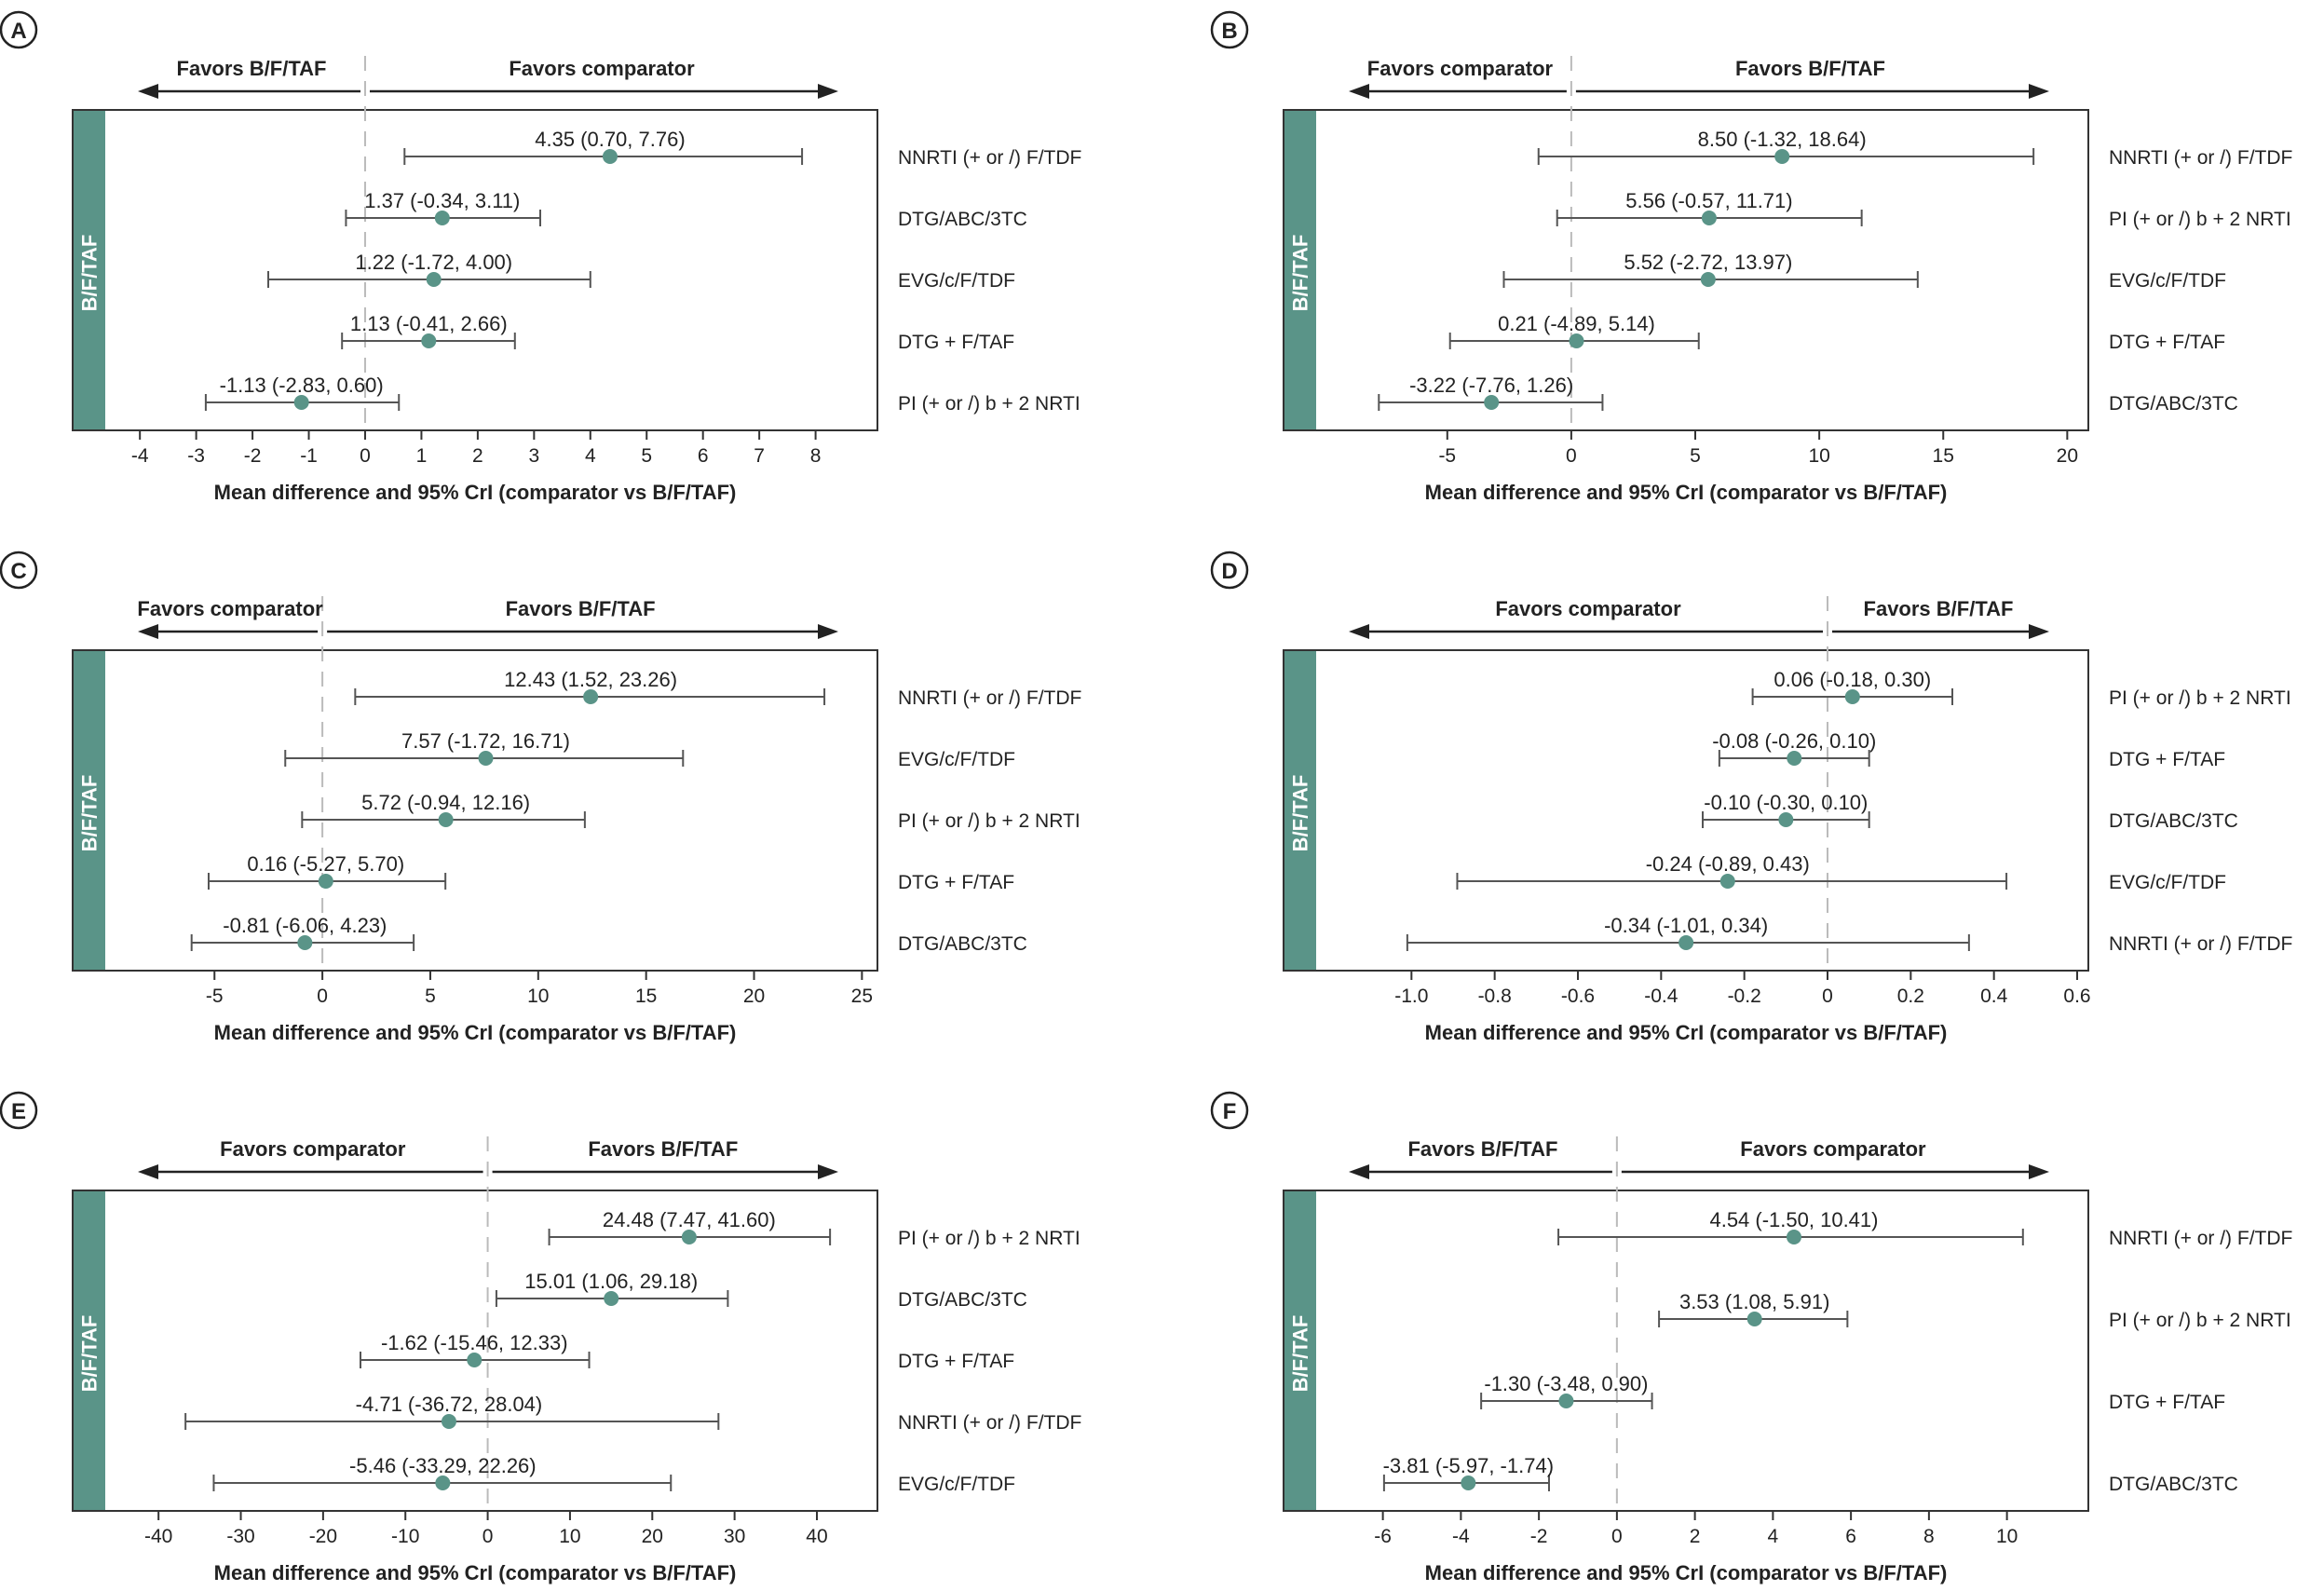  What do you see at coordinates (1850, 1536) in the screenshot?
I see `x-tick-label: 6` at bounding box center [1850, 1536].